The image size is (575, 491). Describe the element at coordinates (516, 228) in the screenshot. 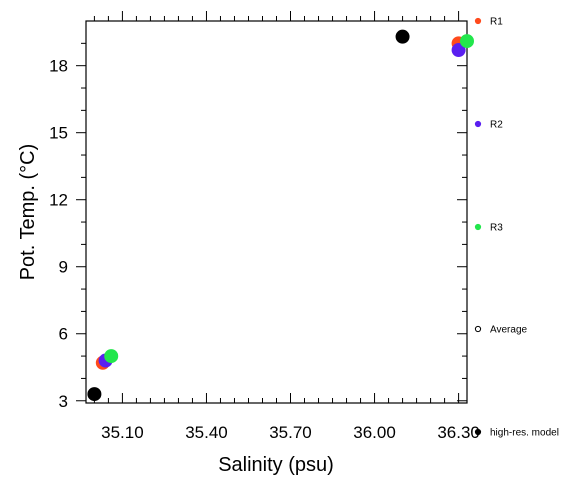

I see `legend: R1 R2 R3 Average high-res. model` at that location.